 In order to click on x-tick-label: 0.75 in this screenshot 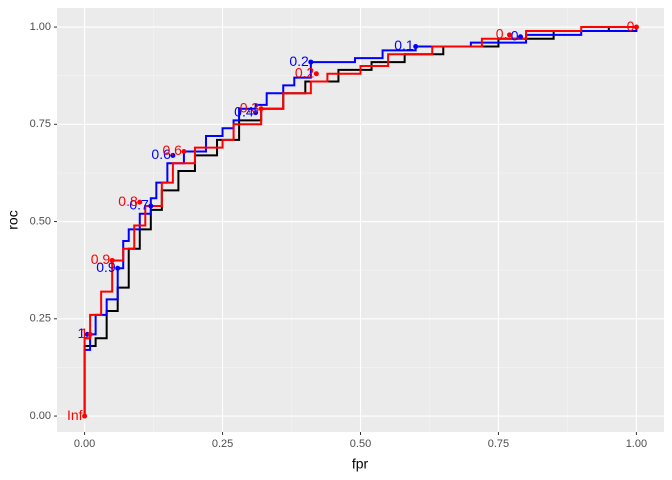, I will do `click(498, 444)`.